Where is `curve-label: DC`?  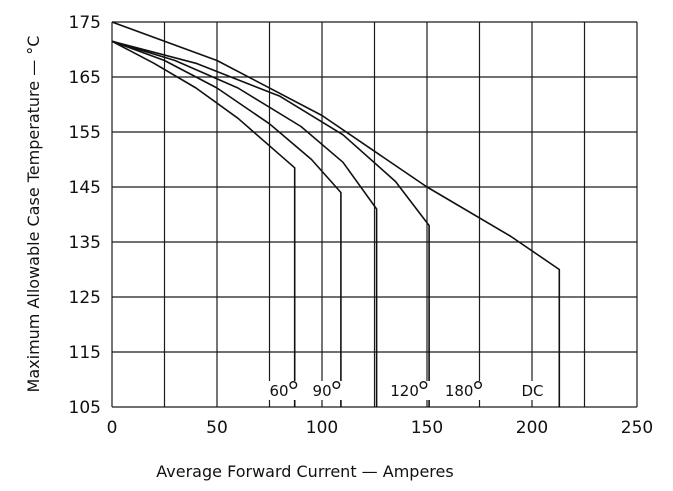
curve-label: DC is located at coordinates (533, 391).